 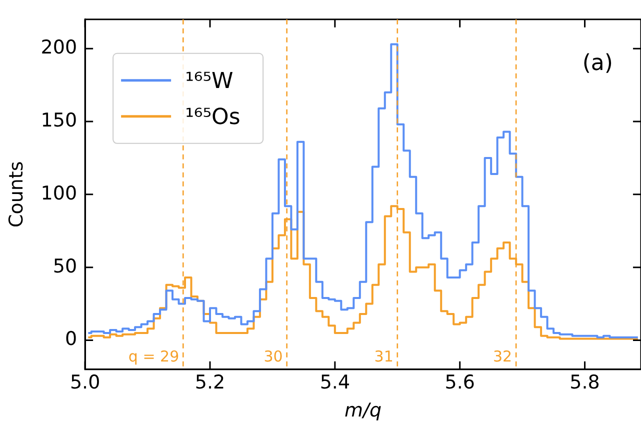 What do you see at coordinates (71, 339) in the screenshot?
I see `y-tick-label: 0` at bounding box center [71, 339].